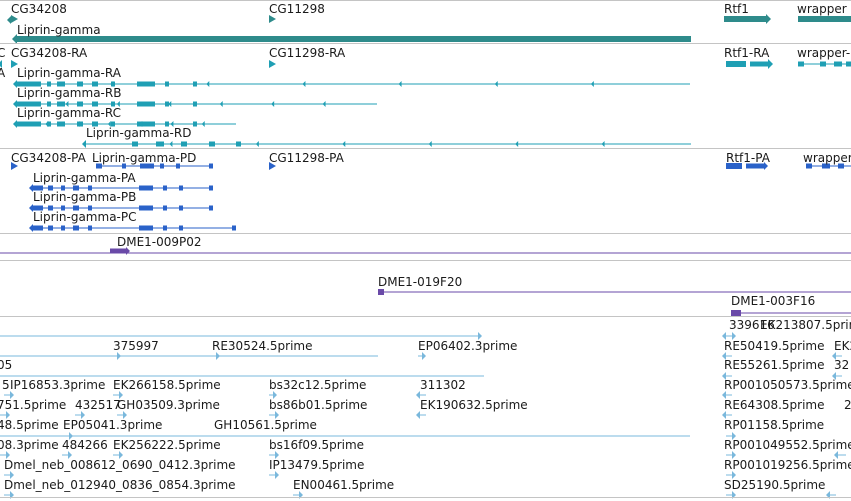  What do you see at coordinates (159, 242) in the screenshot?
I see `bac-label: DME1-009P02` at bounding box center [159, 242].